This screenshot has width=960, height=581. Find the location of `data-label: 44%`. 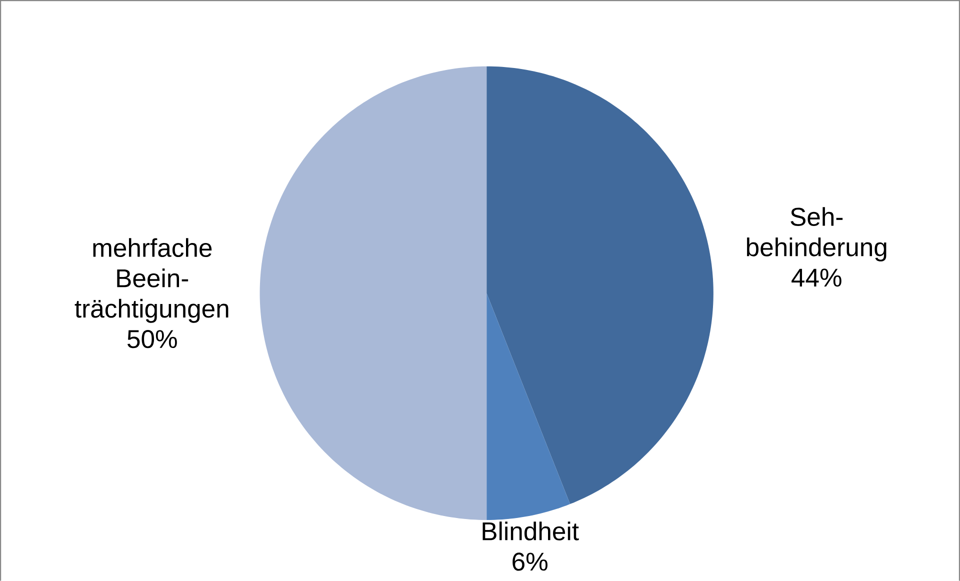

data-label: 44% is located at coordinates (817, 277).